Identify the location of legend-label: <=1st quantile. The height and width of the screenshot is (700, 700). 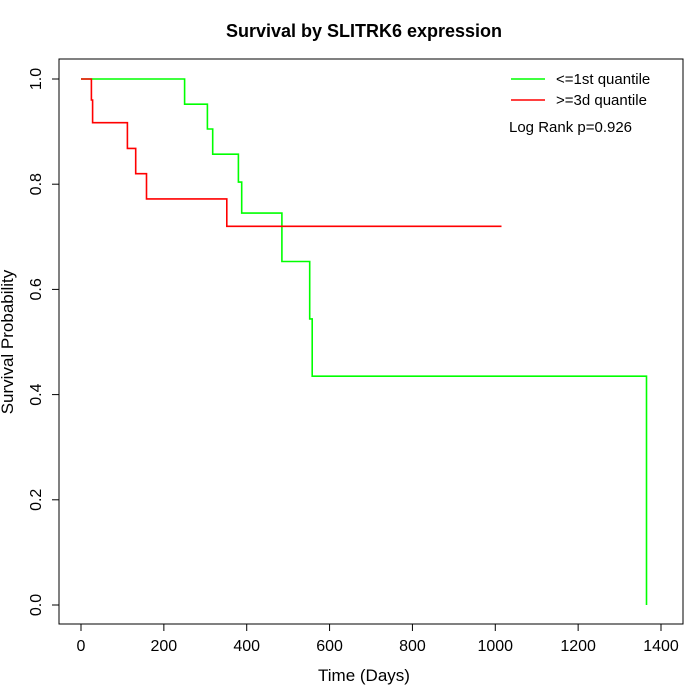
(603, 79).